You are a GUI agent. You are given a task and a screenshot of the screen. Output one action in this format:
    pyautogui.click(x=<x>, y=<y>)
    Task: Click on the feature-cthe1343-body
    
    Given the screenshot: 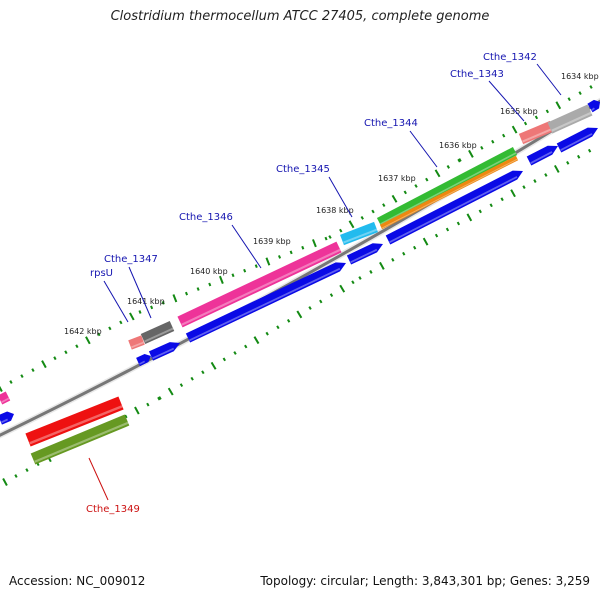 What is the action you would take?
    pyautogui.click(x=536, y=132)
    